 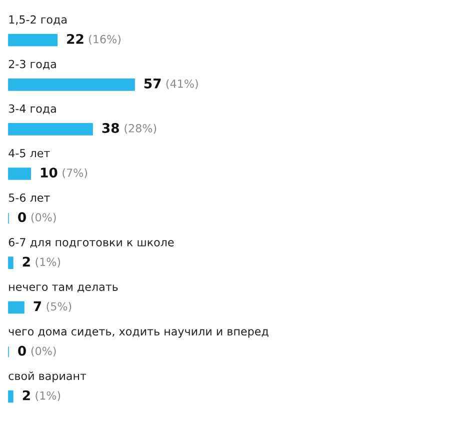 What do you see at coordinates (63, 288) in the screenshot?
I see `y-tick-label: нечего там делать` at bounding box center [63, 288].